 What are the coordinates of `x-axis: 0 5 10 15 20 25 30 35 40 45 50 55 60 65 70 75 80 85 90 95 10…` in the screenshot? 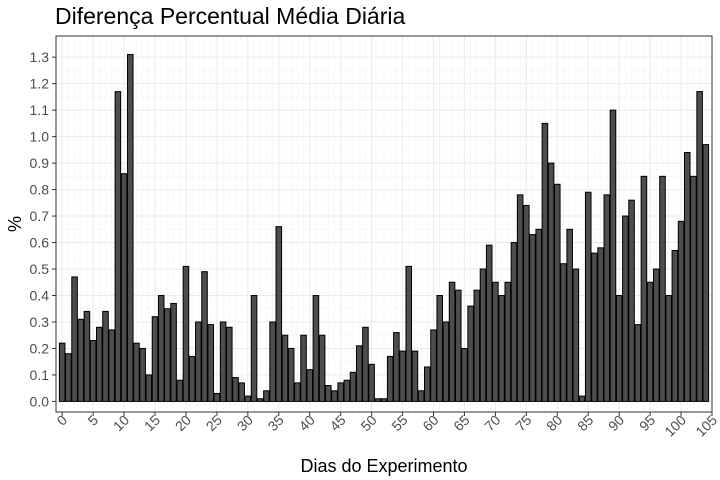 It's located at (386, 426).